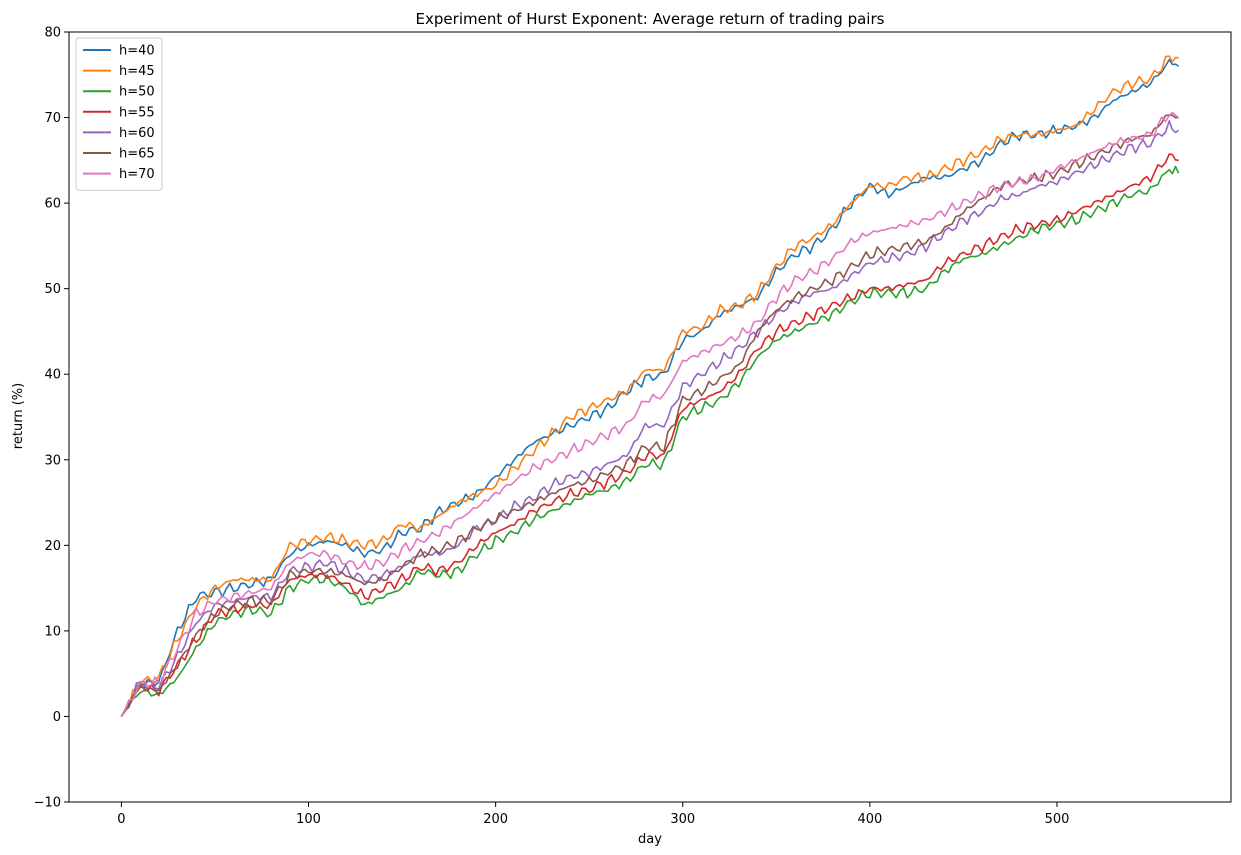 This screenshot has height=855, width=1241. I want to click on x-axis: 0 100 200 300 400 500, so click(593, 814).